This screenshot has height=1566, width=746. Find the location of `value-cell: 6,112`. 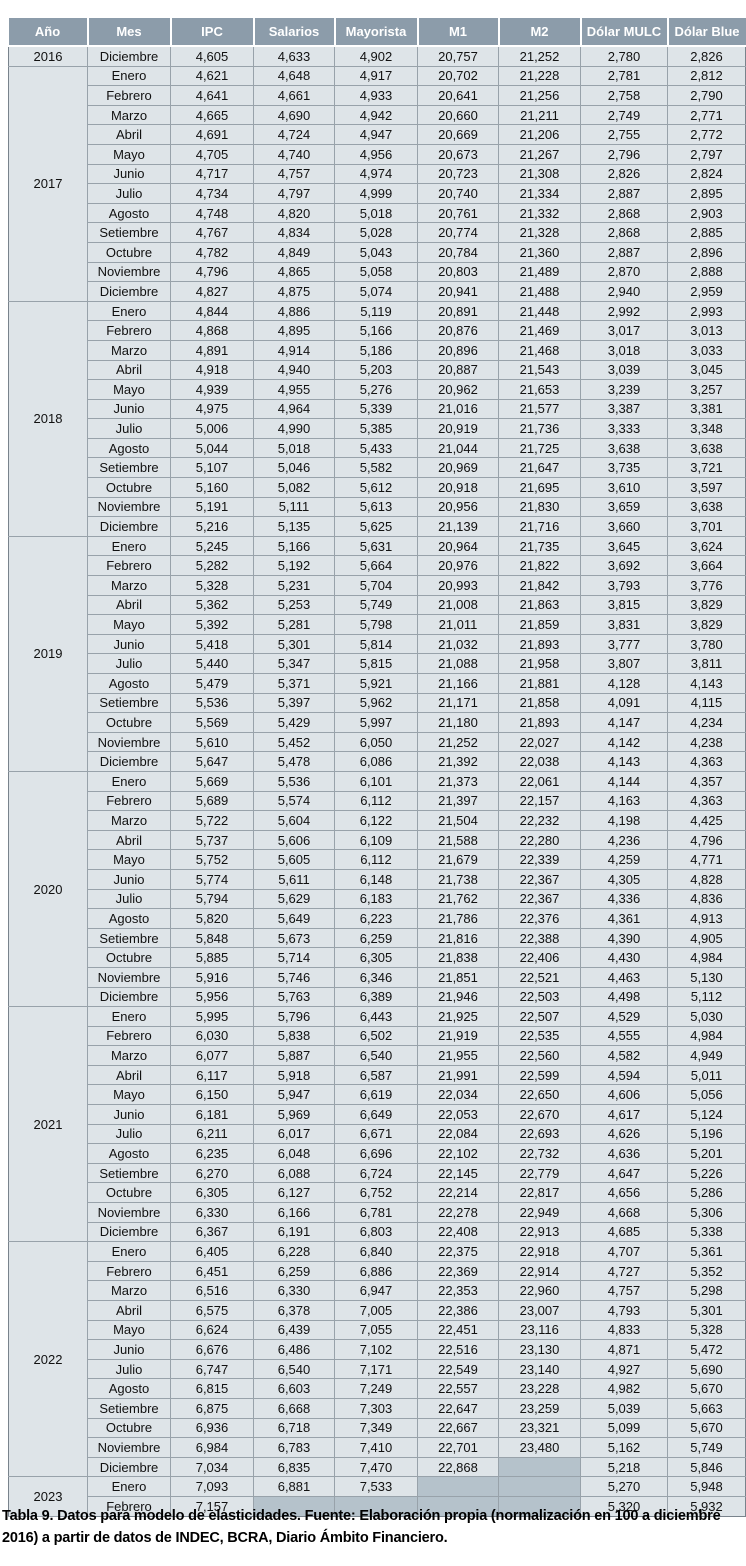

value-cell: 6,112 is located at coordinates (376, 801).